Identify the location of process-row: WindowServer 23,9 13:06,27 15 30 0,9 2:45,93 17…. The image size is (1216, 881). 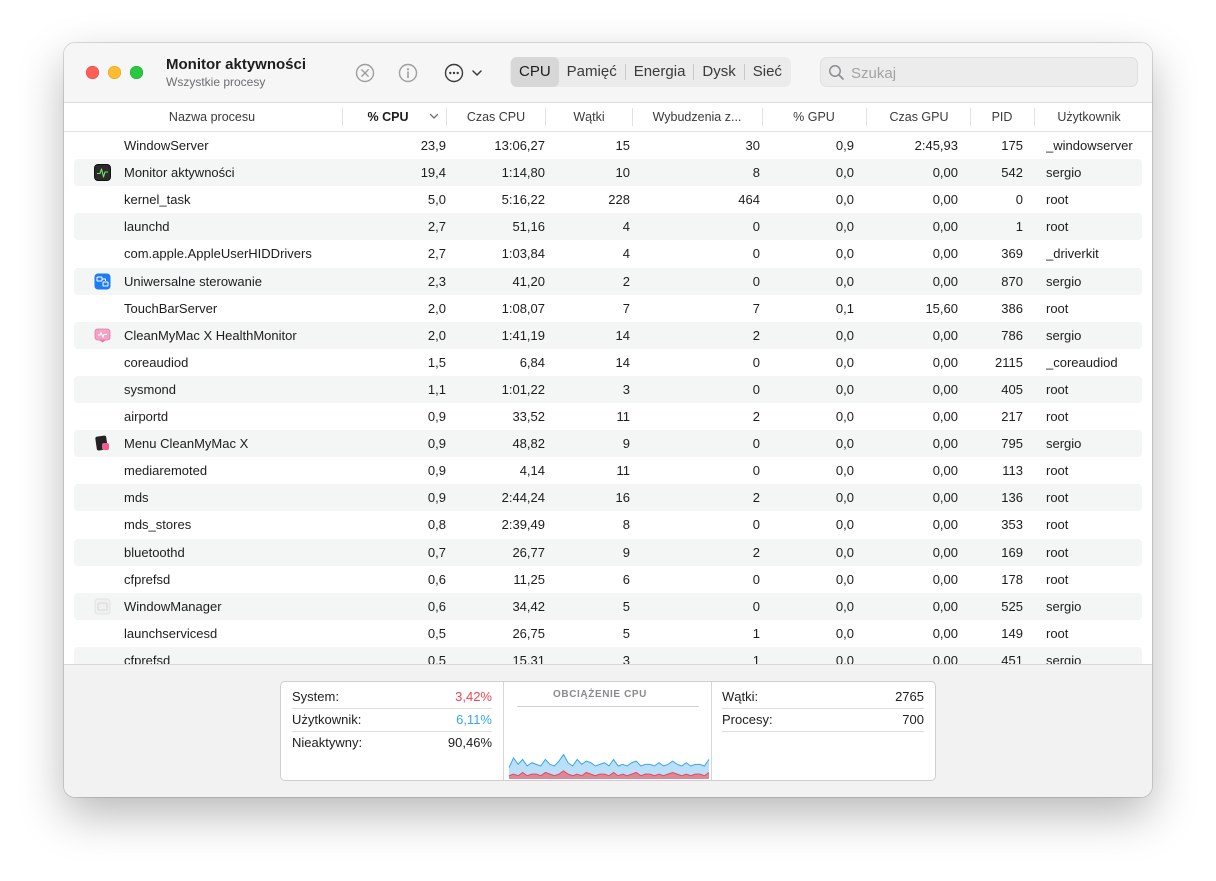
(608, 145).